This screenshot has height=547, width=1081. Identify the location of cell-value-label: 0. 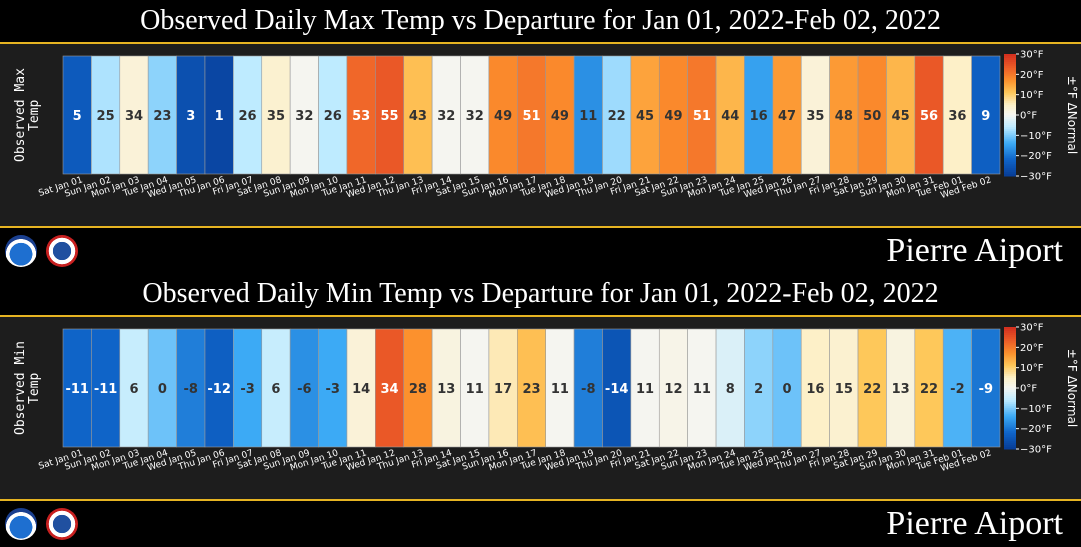
(162, 389).